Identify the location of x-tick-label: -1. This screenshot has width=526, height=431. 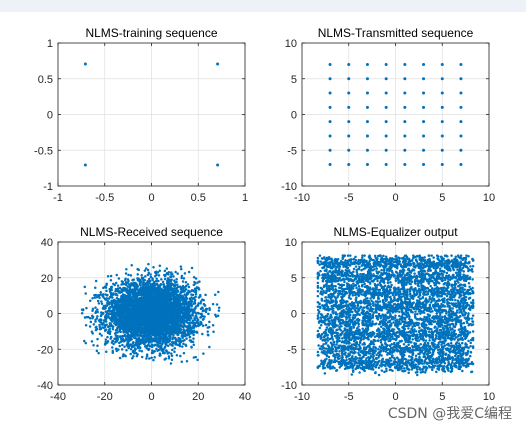
(58, 198).